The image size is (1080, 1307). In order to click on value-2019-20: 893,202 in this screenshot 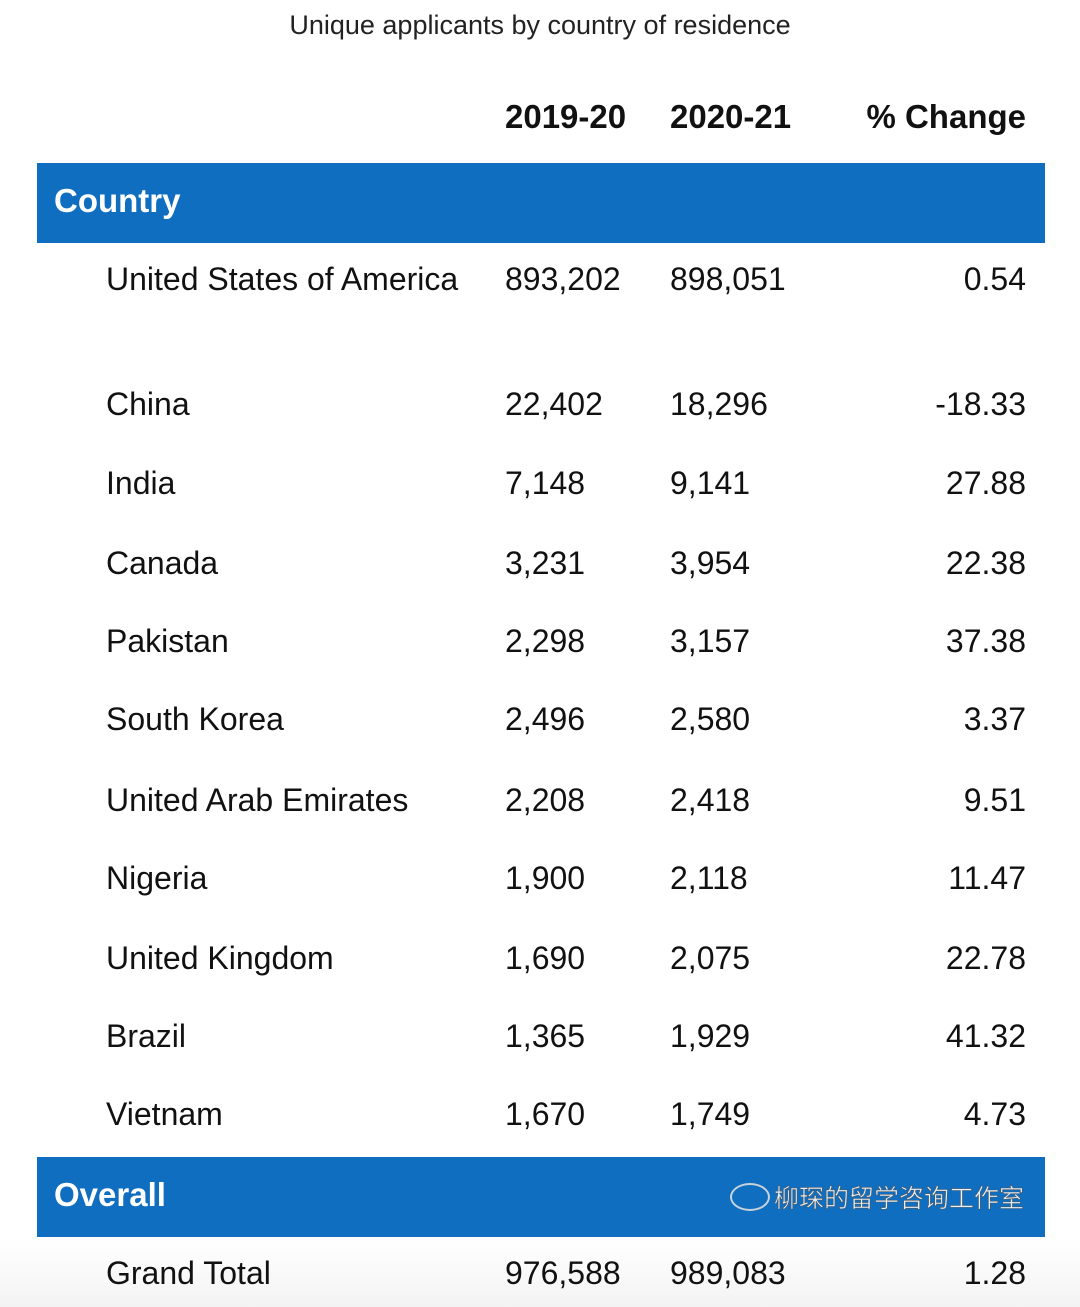, I will do `click(563, 279)`.